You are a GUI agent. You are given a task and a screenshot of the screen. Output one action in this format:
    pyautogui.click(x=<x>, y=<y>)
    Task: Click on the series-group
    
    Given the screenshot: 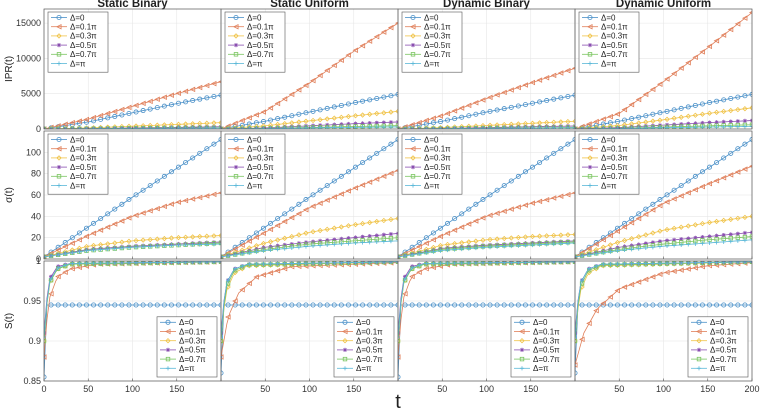 What is the action you would take?
    pyautogui.click(x=132, y=198)
    